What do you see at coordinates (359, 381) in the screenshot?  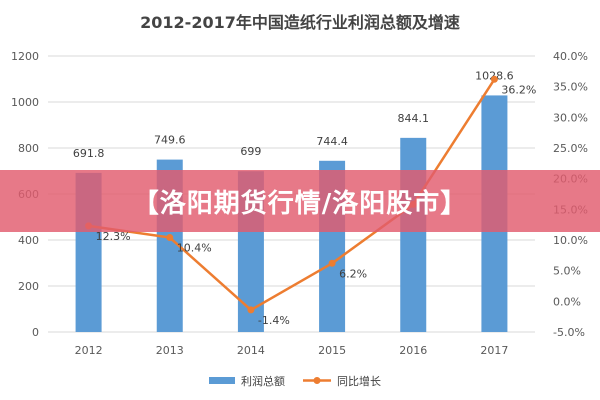 I see `legend-line-label: 同比增长` at bounding box center [359, 381].